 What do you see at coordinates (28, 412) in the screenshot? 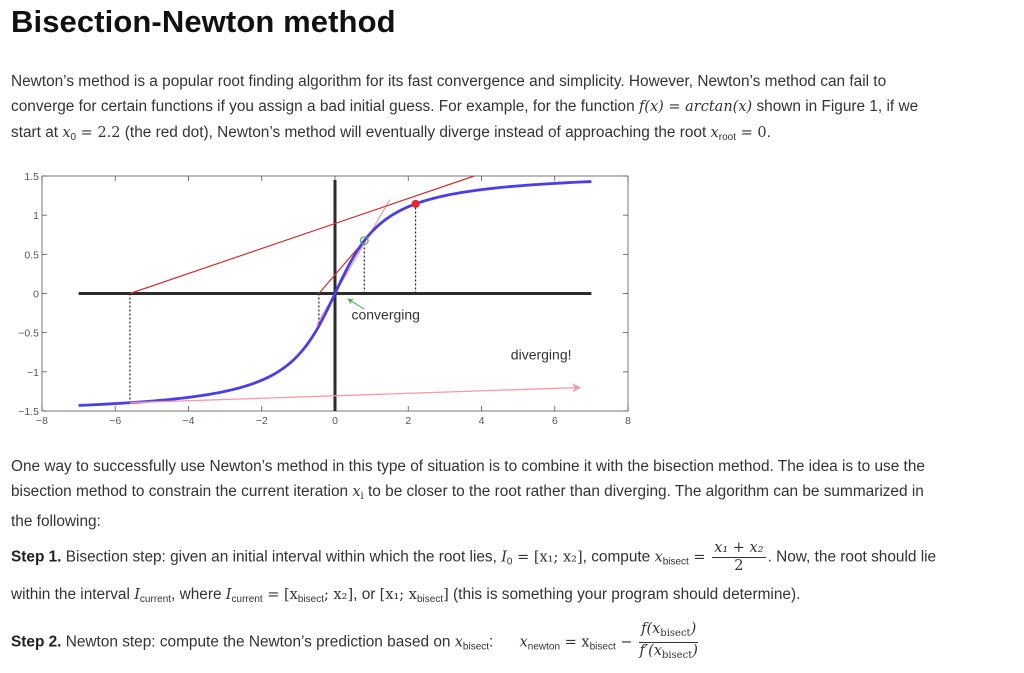
I see `y-tick-label: −1.5` at bounding box center [28, 412].